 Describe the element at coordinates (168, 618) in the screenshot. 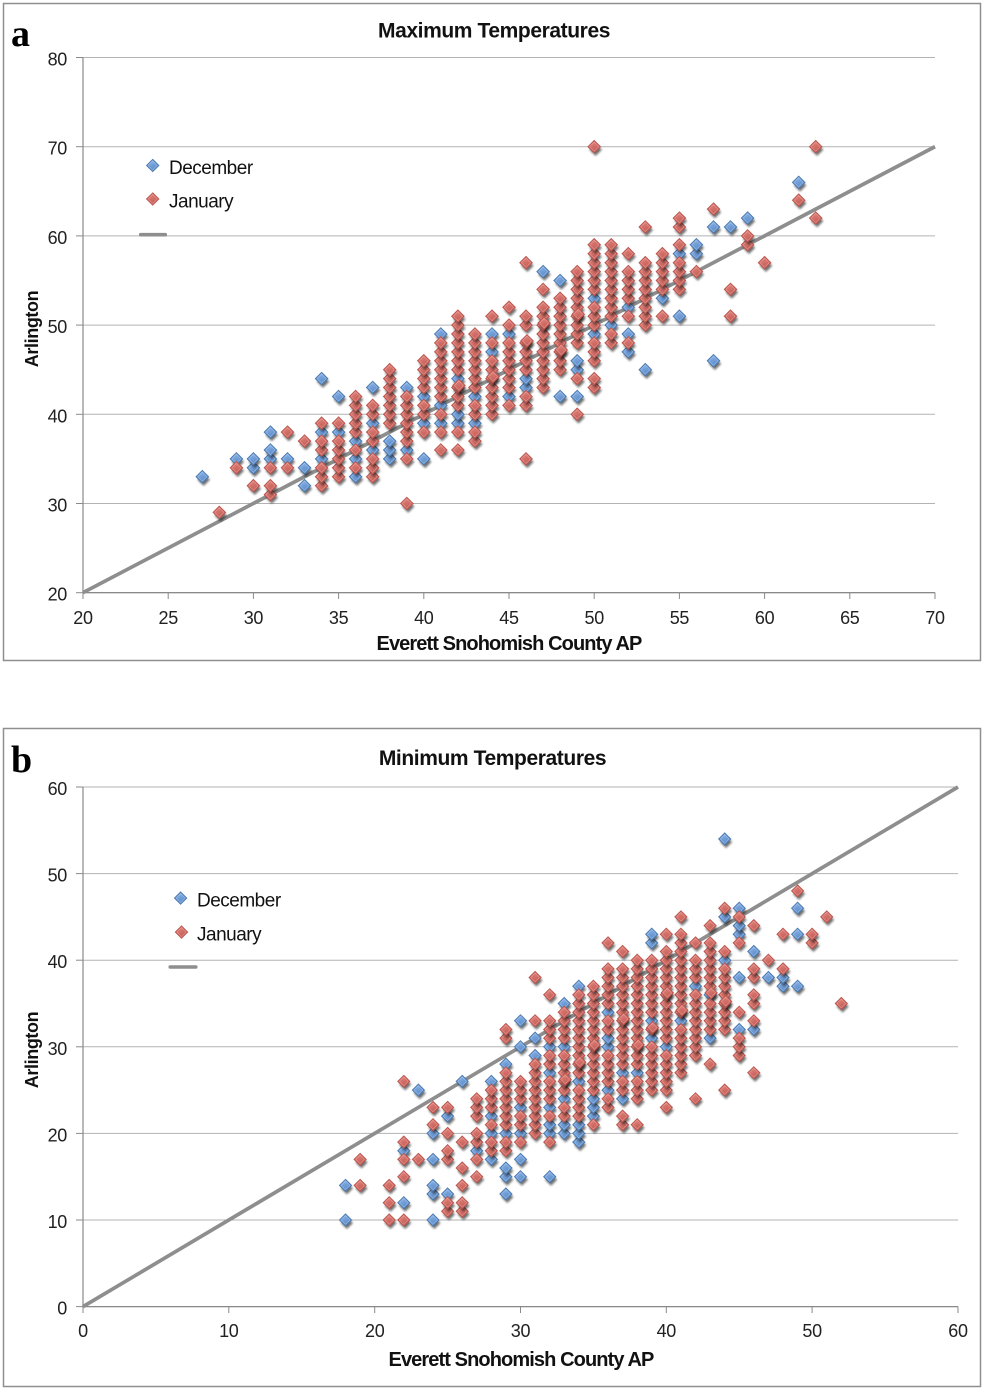

I see `svg-text: 25` at that location.